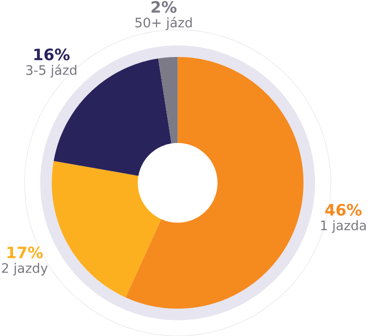 The width and height of the screenshot is (368, 336). Describe the element at coordinates (51, 71) in the screenshot. I see `slice-label: 3-5 jázd` at that location.